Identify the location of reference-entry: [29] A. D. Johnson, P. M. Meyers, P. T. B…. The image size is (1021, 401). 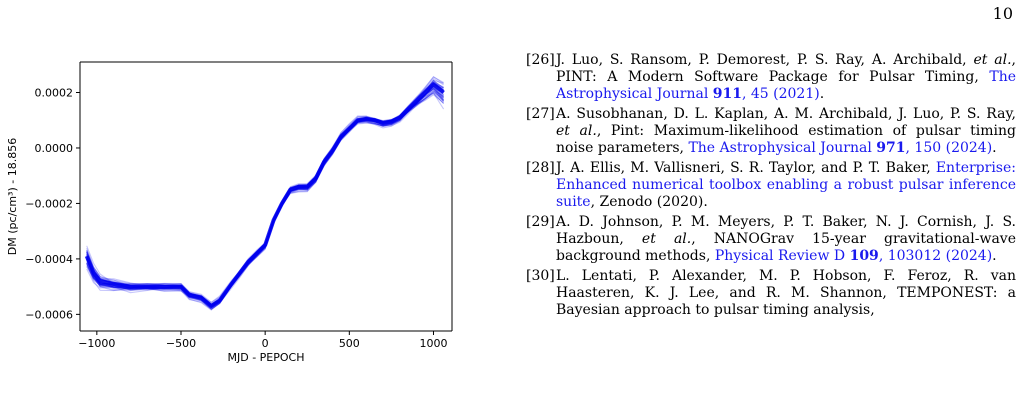
(771, 239).